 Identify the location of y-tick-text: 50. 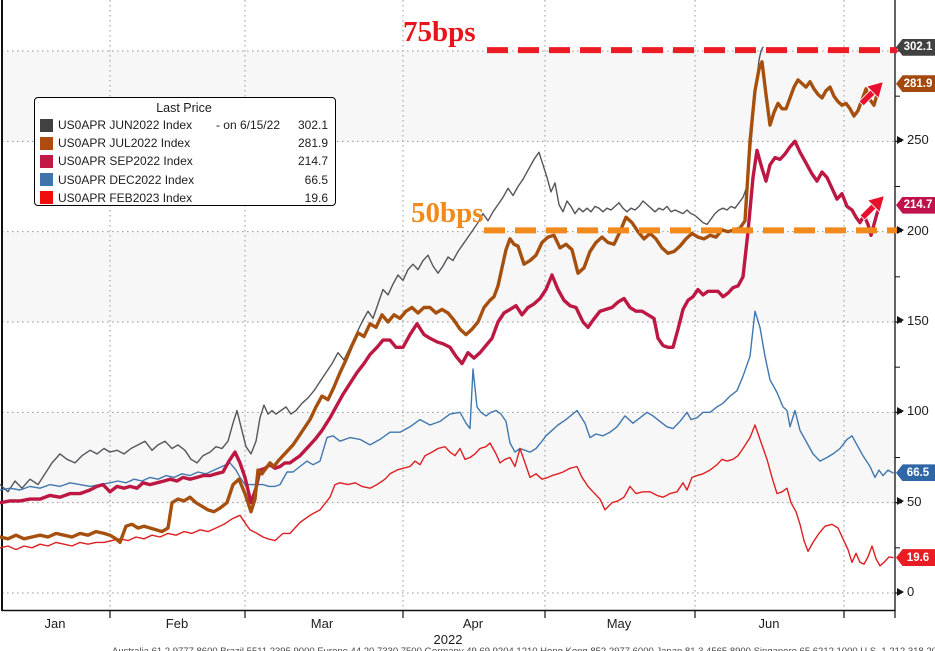
(914, 501).